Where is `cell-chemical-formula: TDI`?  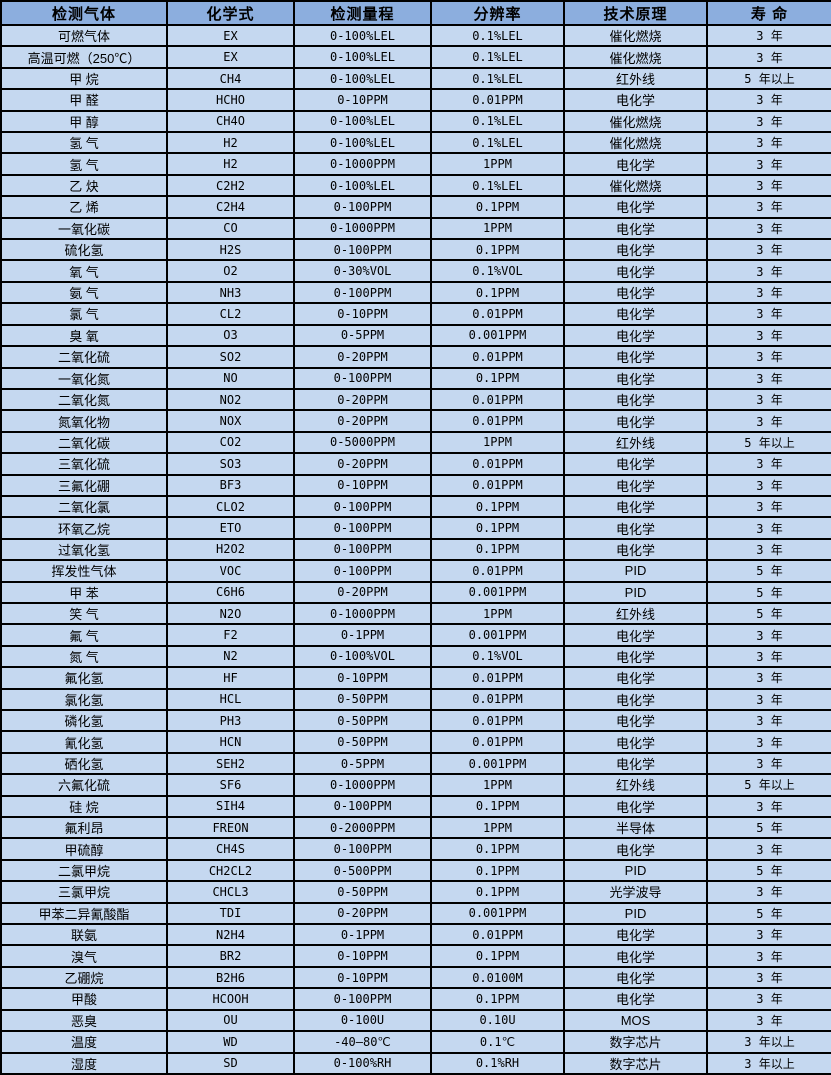
cell-chemical-formula: TDI is located at coordinates (230, 913).